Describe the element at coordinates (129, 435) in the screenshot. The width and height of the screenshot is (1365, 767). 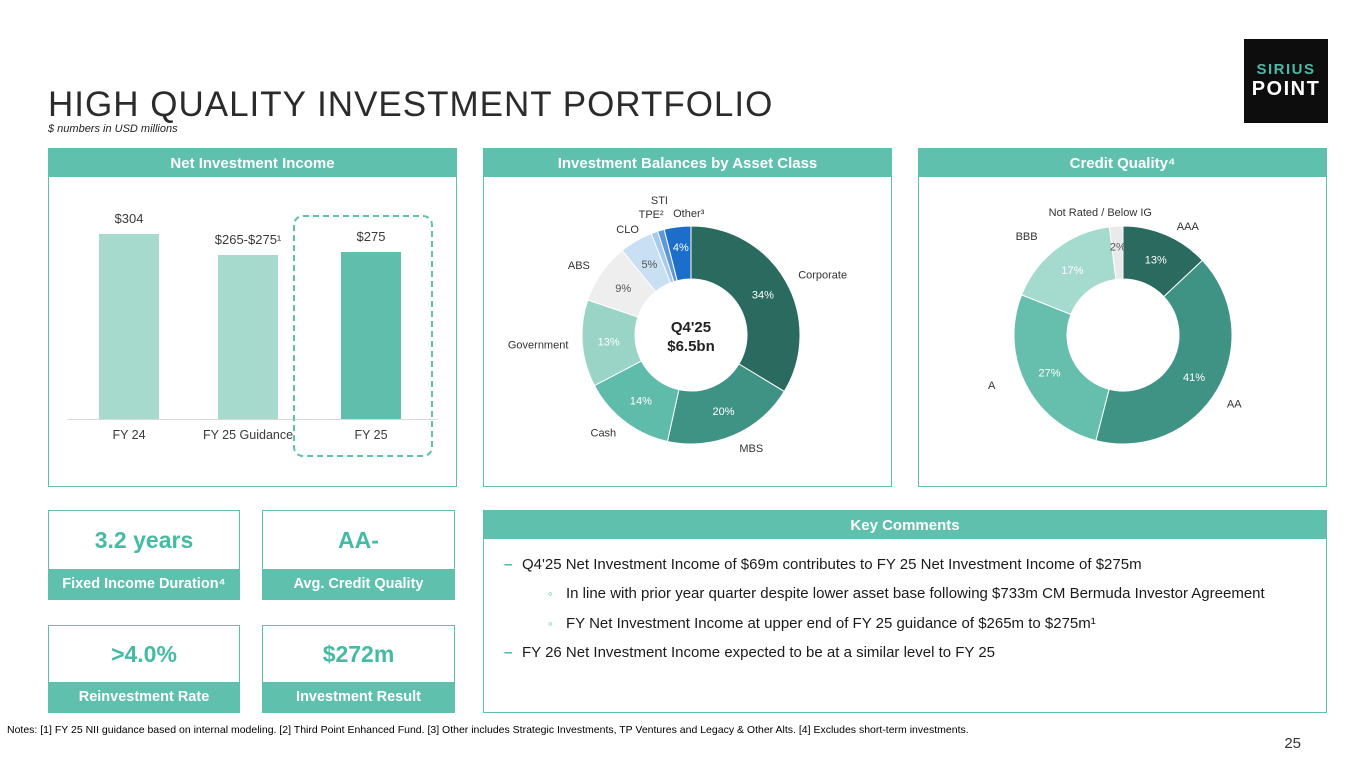
I see `bar-category-label: FY 24` at that location.